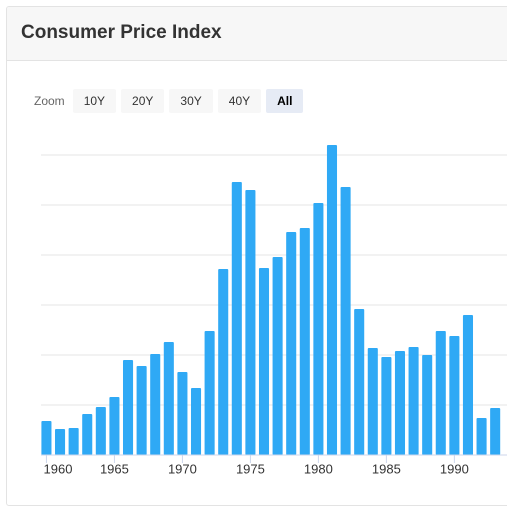 The image size is (507, 506). What do you see at coordinates (58, 468) in the screenshot?
I see `x-tick-label: 1960` at bounding box center [58, 468].